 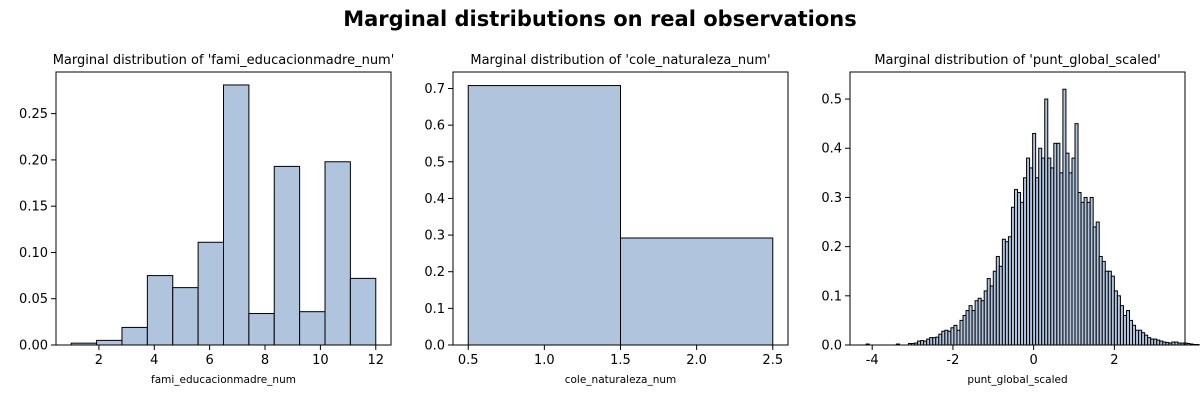 I want to click on x-tick-label: 2.5, so click(x=772, y=360).